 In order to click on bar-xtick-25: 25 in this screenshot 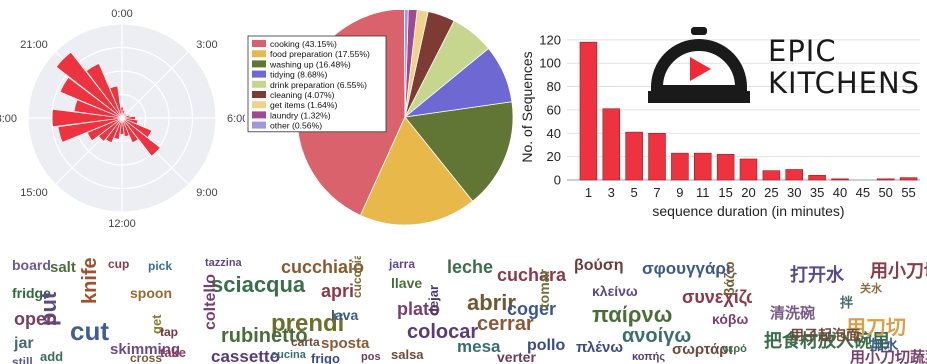, I will do `click(771, 192)`.